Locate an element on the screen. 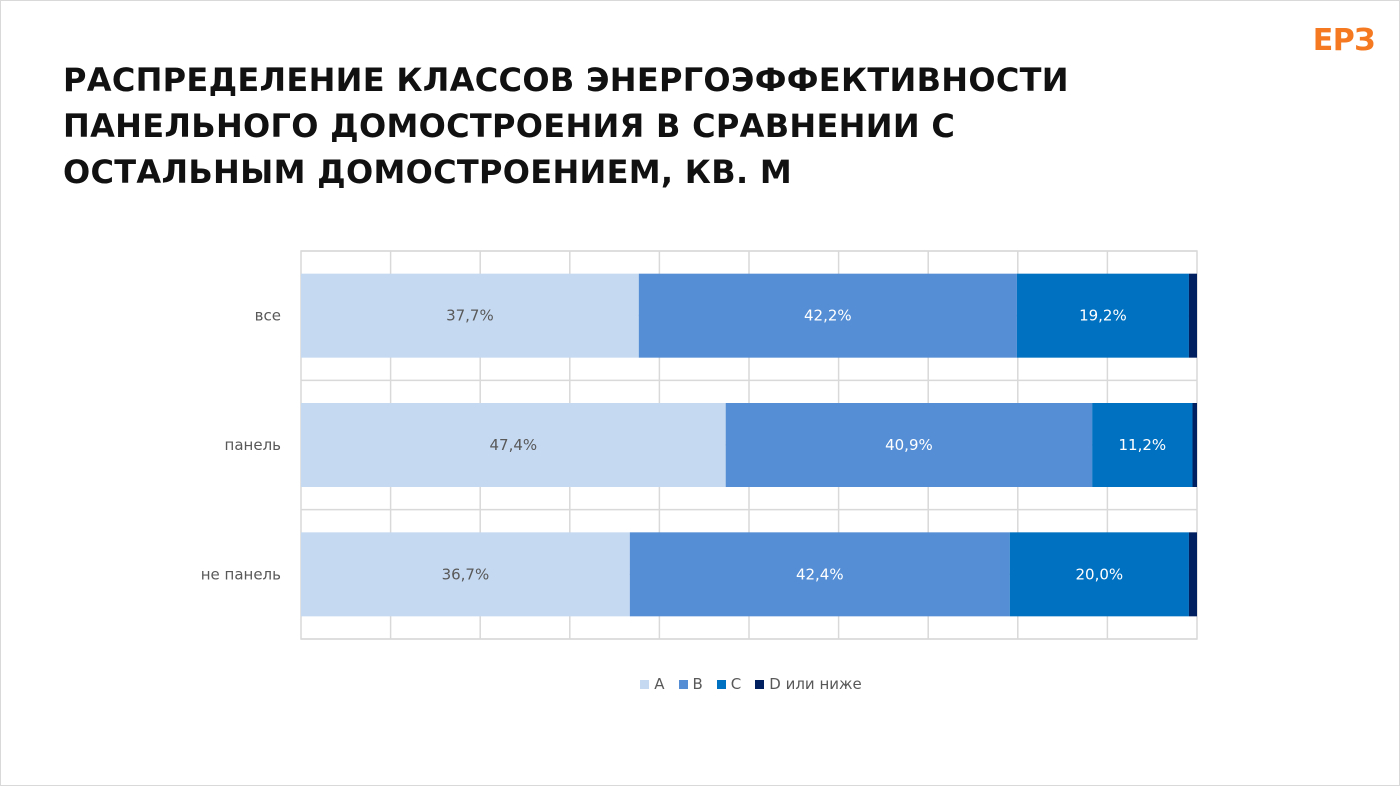  brand-logo: ЕРЗ is located at coordinates (1344, 40).